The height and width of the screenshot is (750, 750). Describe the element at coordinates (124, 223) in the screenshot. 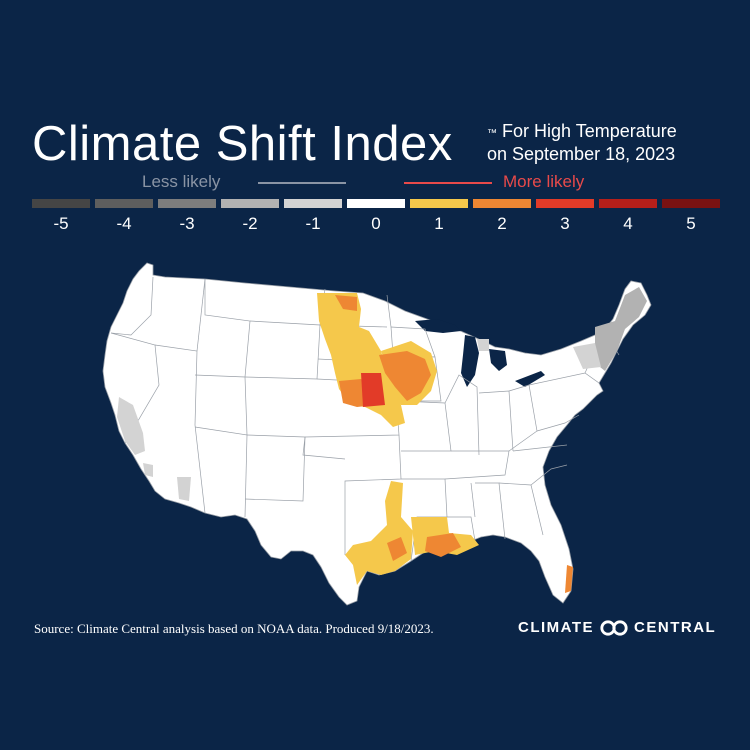

I see `scale-value-label: -4` at that location.